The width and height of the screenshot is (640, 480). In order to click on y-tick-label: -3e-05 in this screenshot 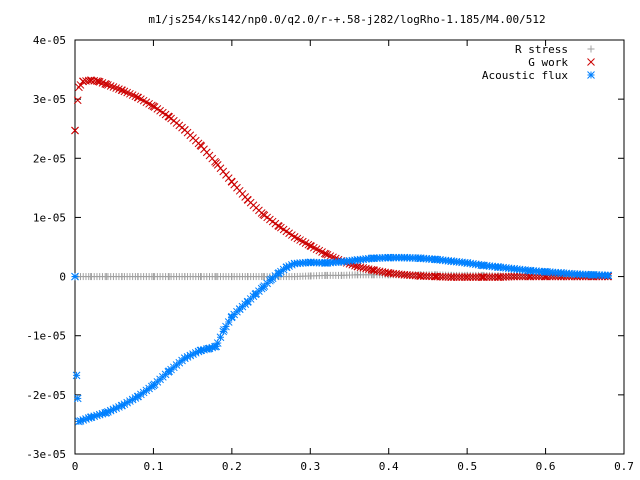, I will do `click(46, 454)`.